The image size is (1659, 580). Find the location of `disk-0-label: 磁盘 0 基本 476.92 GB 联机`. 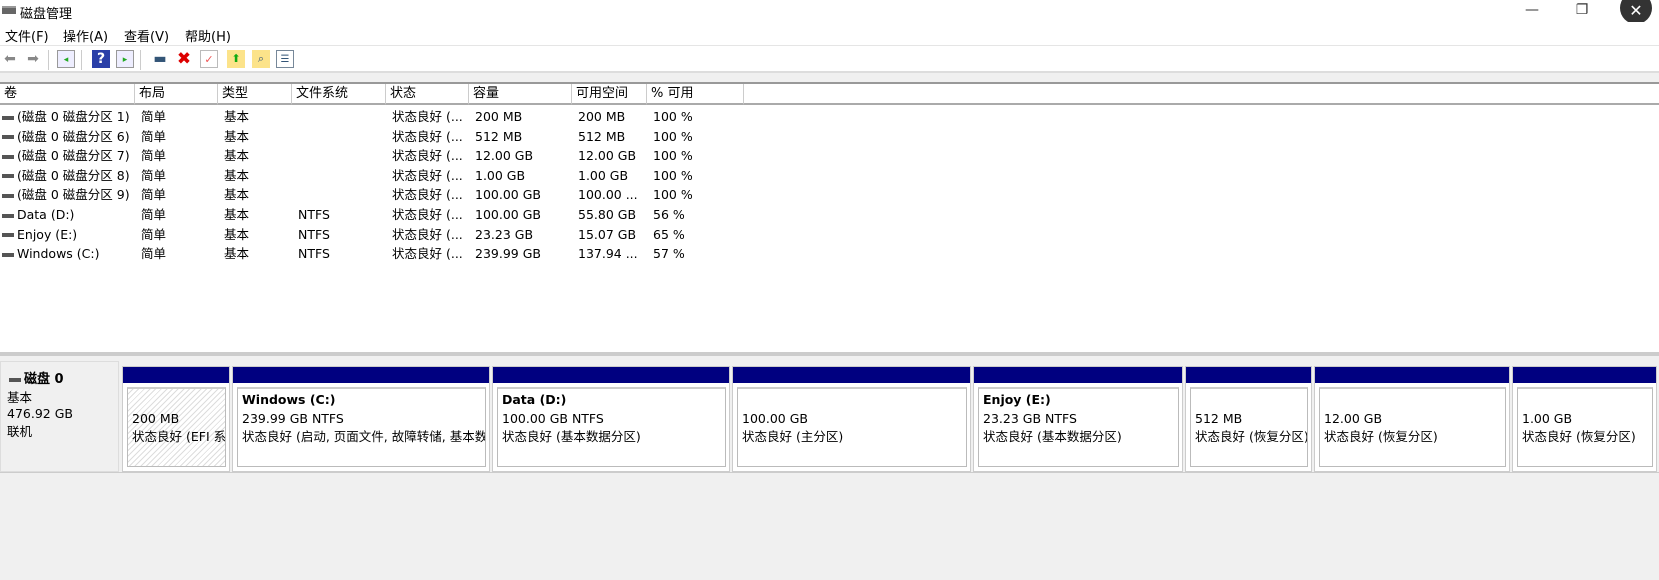

disk-0-label: 磁盘 0 基本 476.92 GB 联机 is located at coordinates (59, 416).